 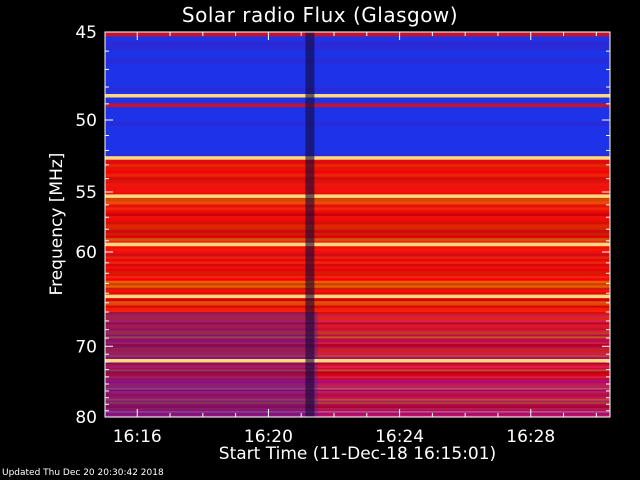 What do you see at coordinates (357, 454) in the screenshot?
I see `x-axis-label: Start Time (11-Dec-18 16:15:01)` at bounding box center [357, 454].